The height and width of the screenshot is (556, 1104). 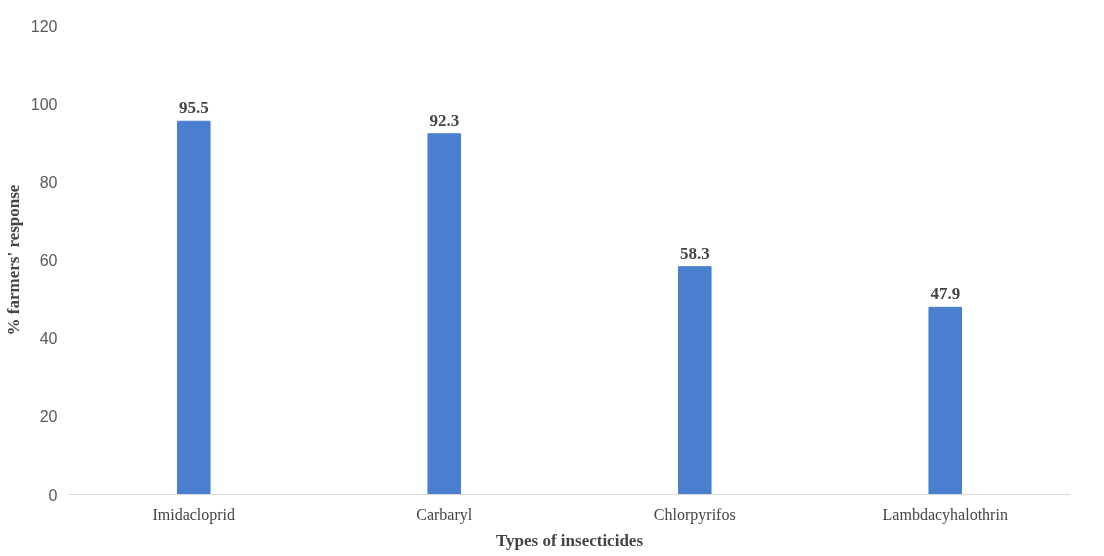 What do you see at coordinates (694, 253) in the screenshot?
I see `data-label: 58.3` at bounding box center [694, 253].